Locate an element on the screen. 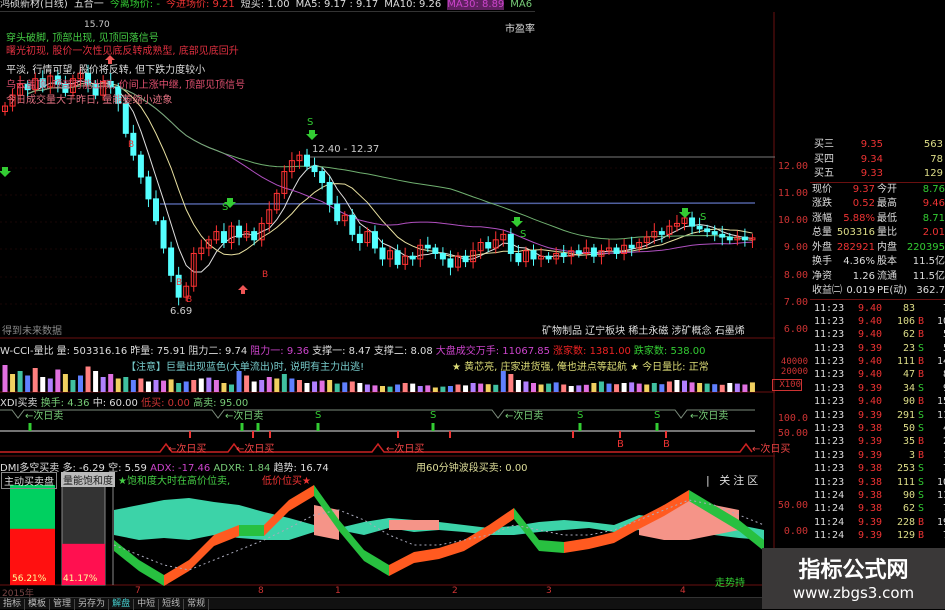 The width and height of the screenshot is (945, 610). prev-vol: 昨量: 75.91 is located at coordinates (158, 351).